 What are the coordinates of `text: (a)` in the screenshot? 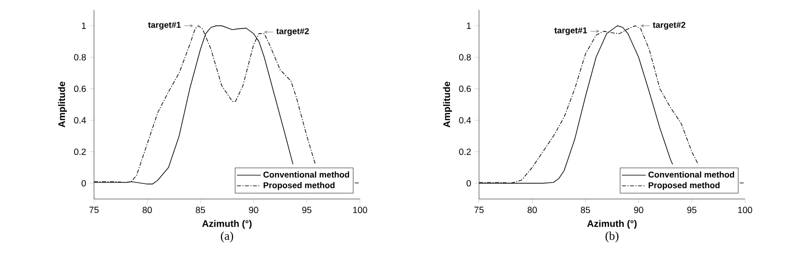 It's located at (227, 237).